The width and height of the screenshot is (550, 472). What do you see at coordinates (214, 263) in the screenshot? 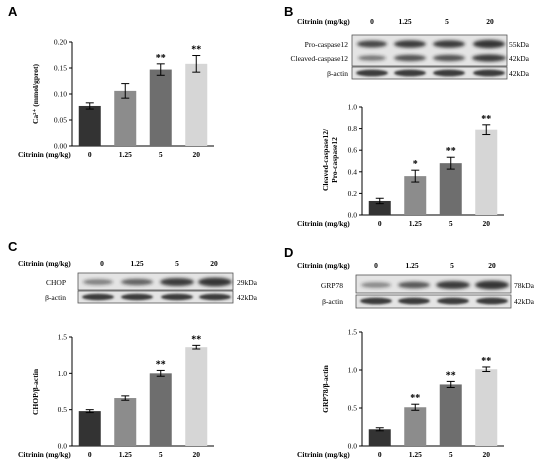
I see `panel-c-lane-3: 20` at bounding box center [214, 263].